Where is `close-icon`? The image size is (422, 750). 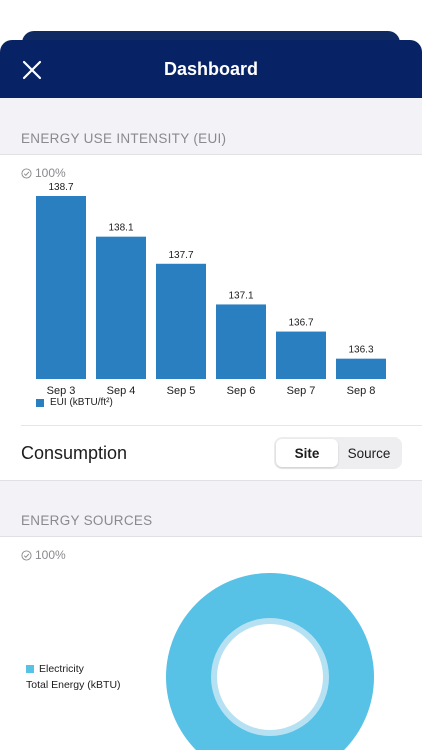 close-icon is located at coordinates (32, 70).